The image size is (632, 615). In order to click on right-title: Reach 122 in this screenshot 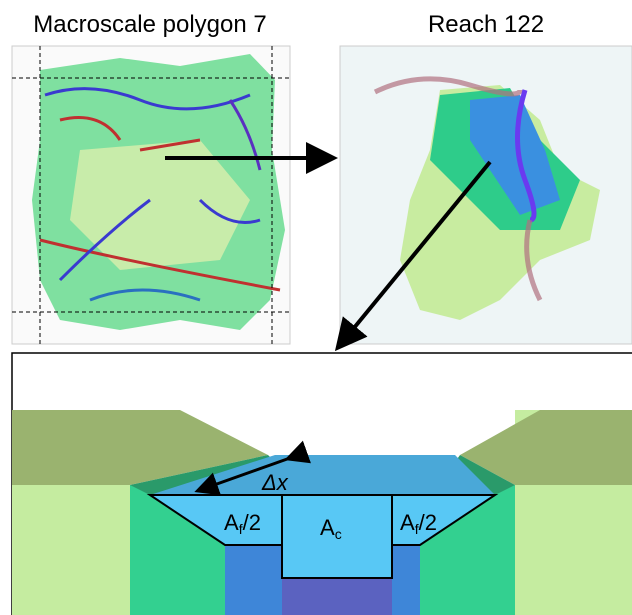, I will do `click(486, 24)`.